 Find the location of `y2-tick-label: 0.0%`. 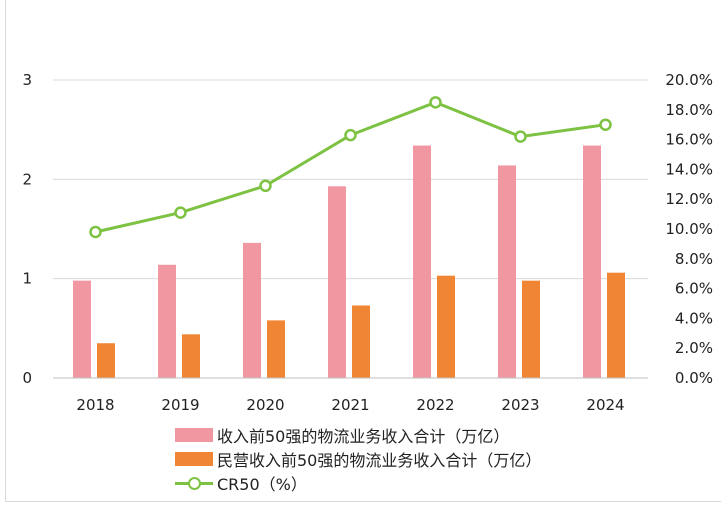

y2-tick-label: 0.0% is located at coordinates (694, 378).